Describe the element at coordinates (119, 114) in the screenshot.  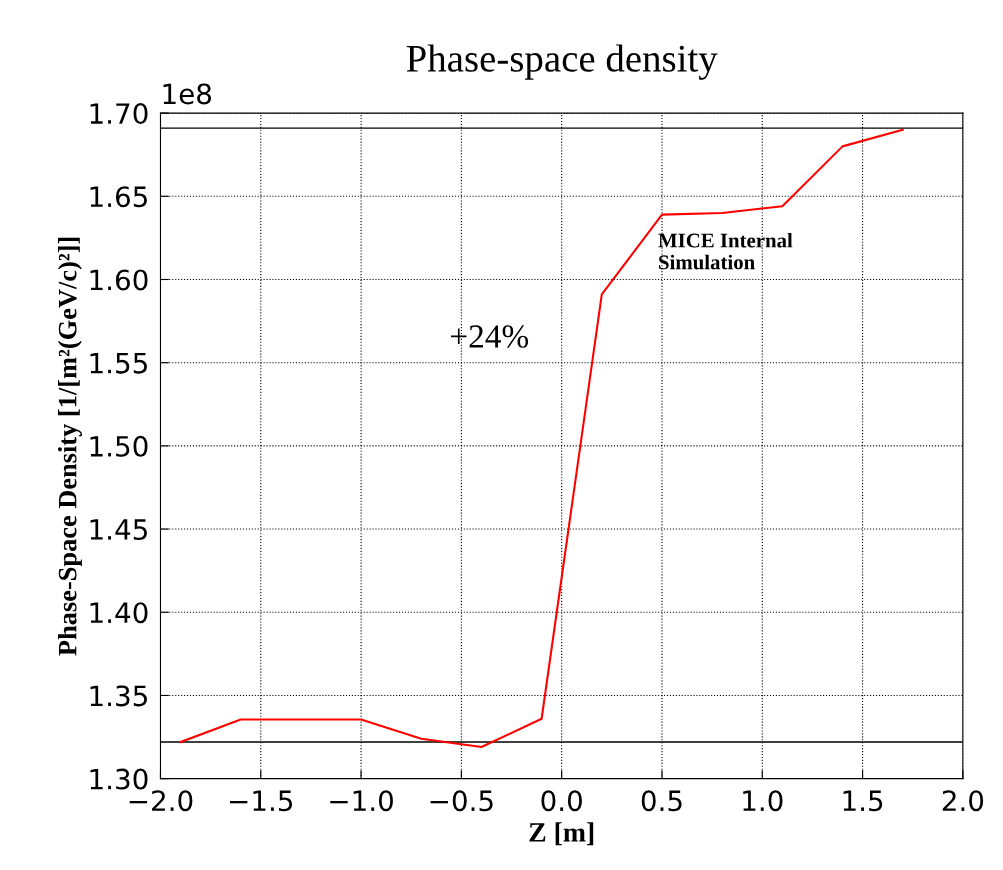
I see `y-tick-label: 1.70` at that location.